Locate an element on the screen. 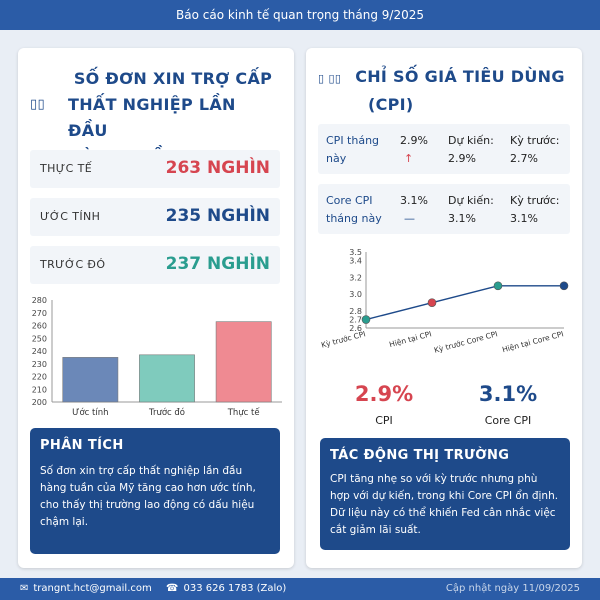 This screenshot has height=600, width=600. arrow-up-icon: ↑ is located at coordinates (409, 158).